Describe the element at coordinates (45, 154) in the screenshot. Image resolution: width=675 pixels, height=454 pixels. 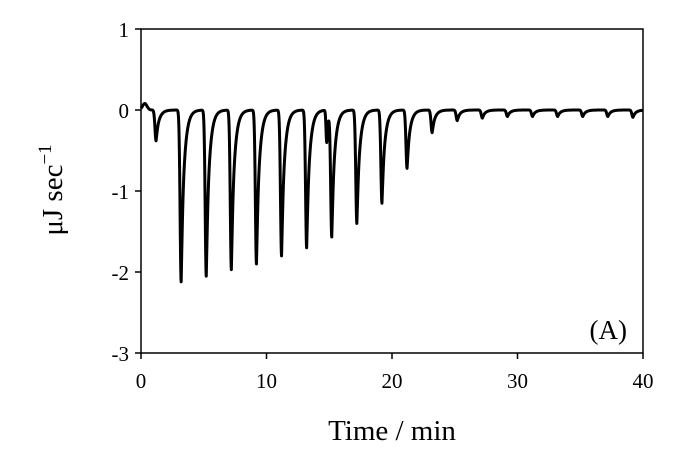
I see `y-axis-title-sup: −1` at that location.